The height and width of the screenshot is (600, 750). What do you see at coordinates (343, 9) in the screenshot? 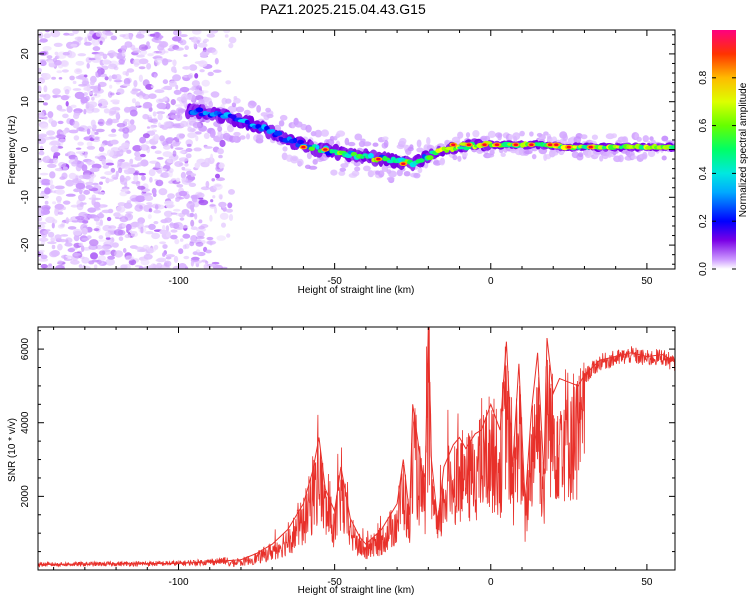
I see `chart-title: PAZ1.2025.215.04.43.G15` at bounding box center [343, 9].